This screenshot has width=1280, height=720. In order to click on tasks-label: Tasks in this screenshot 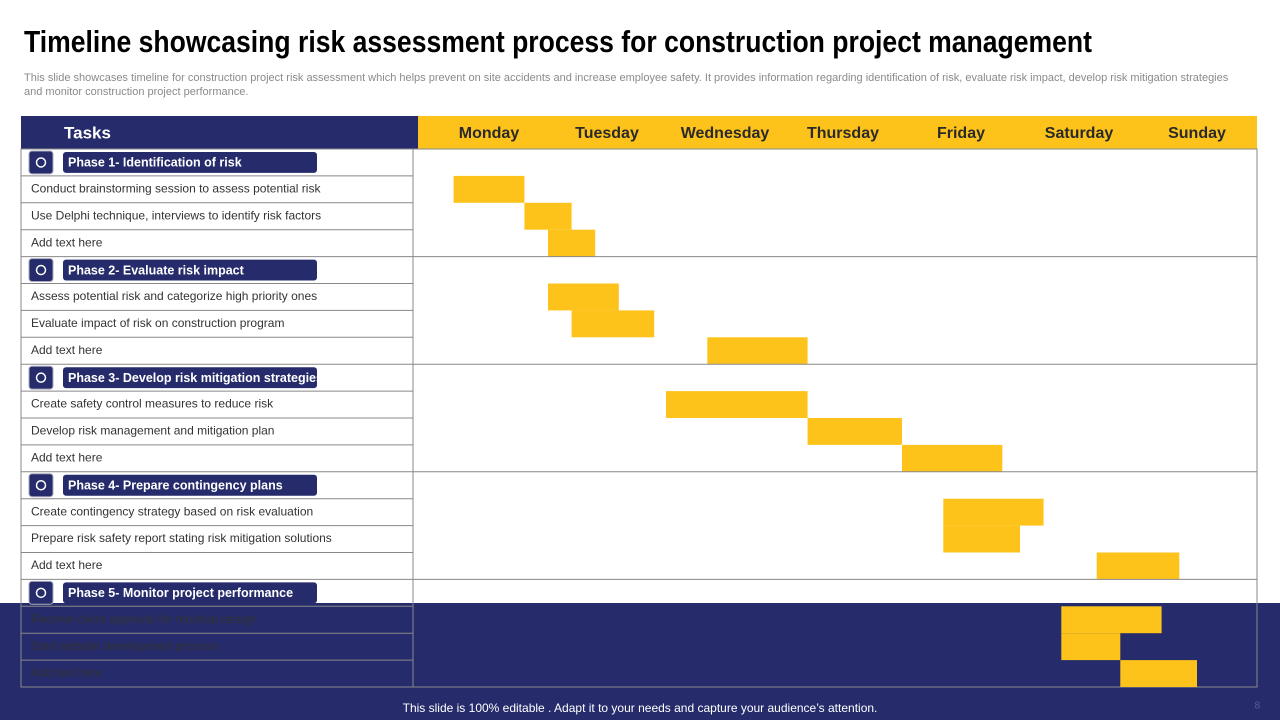, I will do `click(87, 132)`.